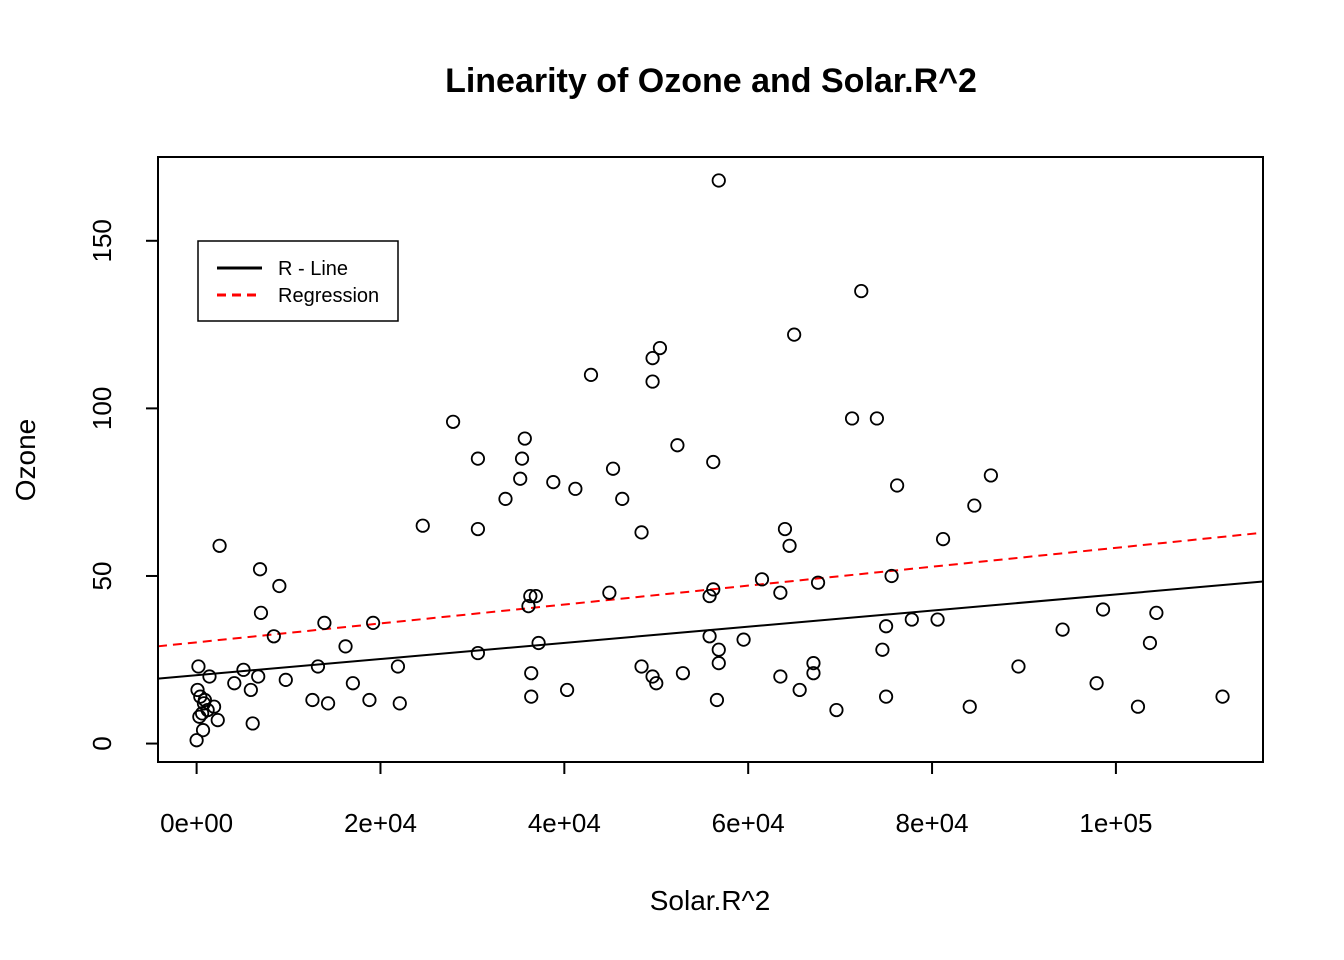  Describe the element at coordinates (748, 823) in the screenshot. I see `x-tick-label: 6e+04` at that location.